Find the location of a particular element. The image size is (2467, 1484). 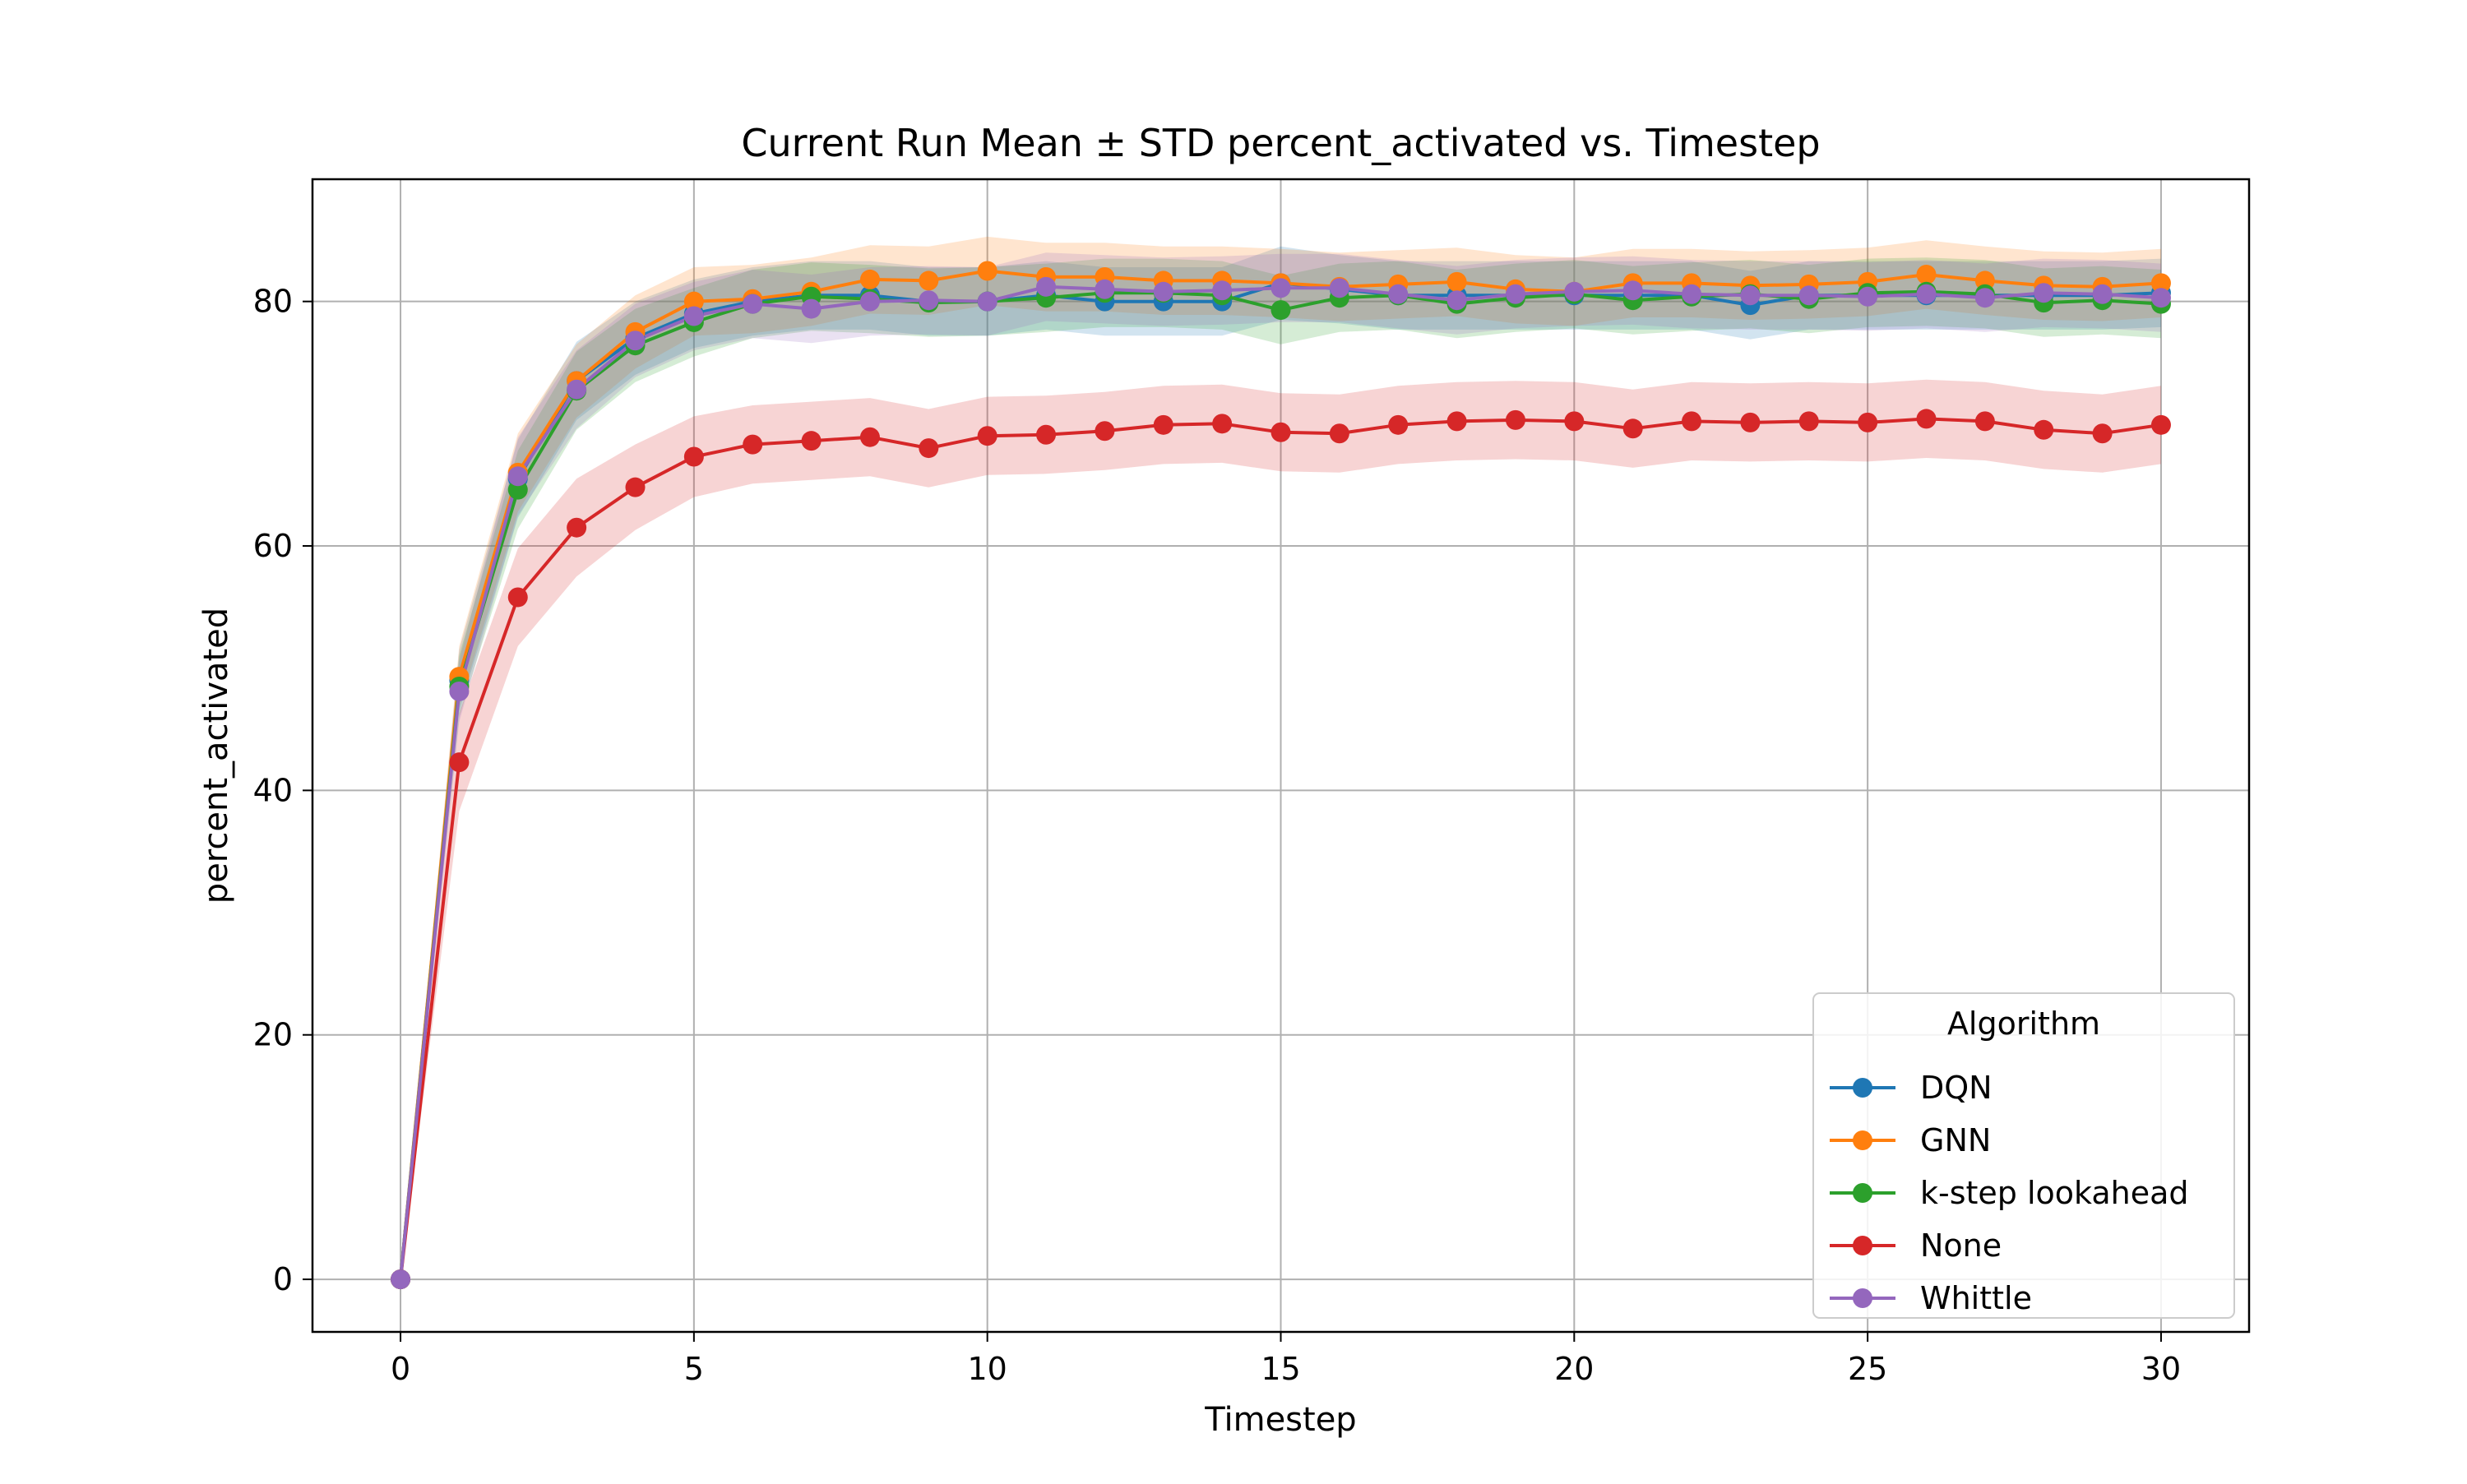

x-tick-label: 30 is located at coordinates (2161, 1369).